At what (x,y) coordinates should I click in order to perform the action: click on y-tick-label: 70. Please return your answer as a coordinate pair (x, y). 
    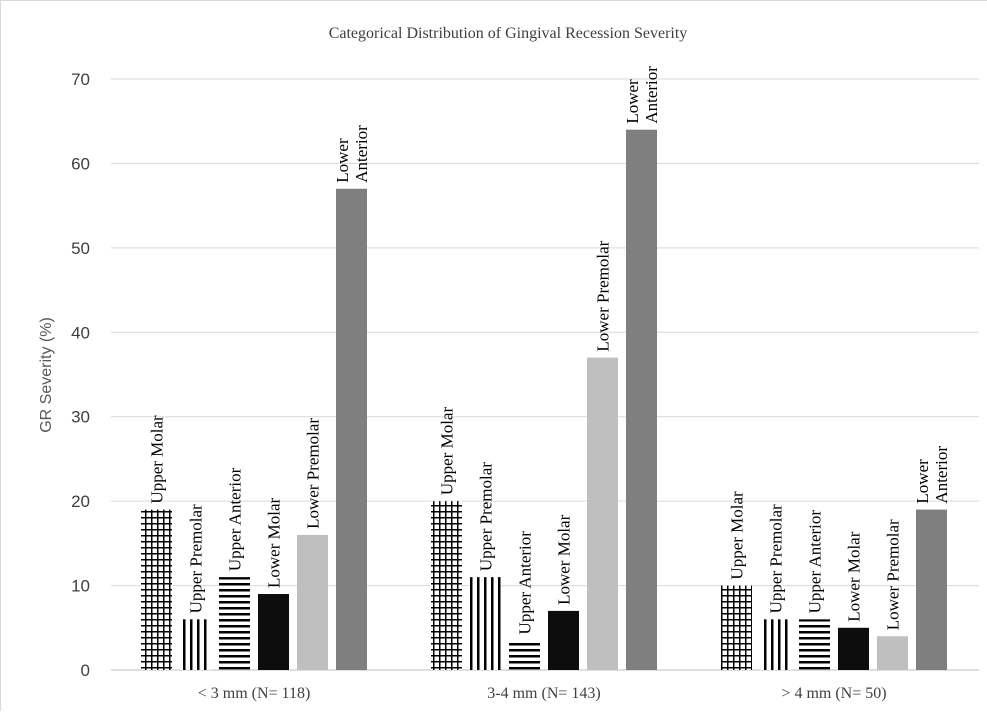
    Looking at the image, I should click on (80, 79).